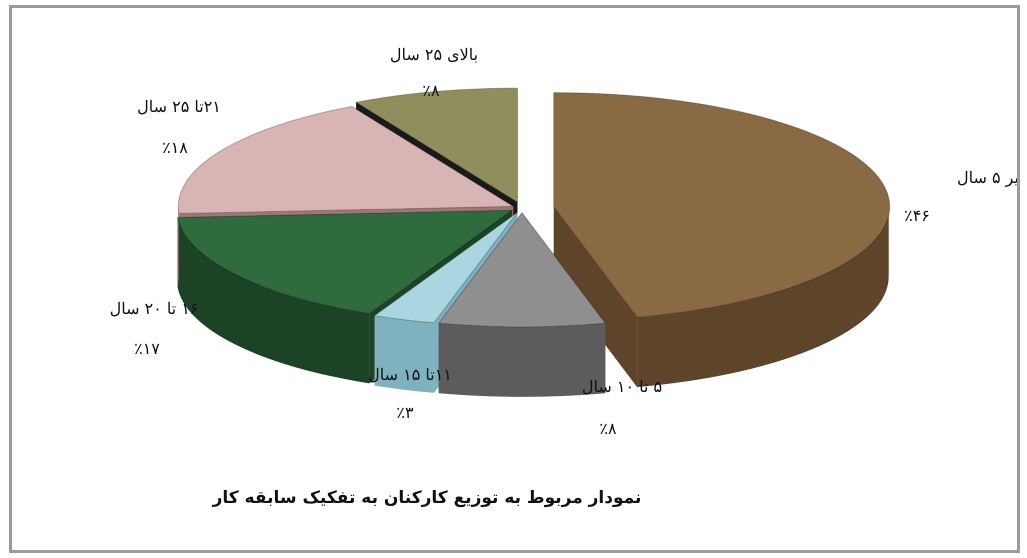 The width and height of the screenshot is (1027, 558). I want to click on label-group-3: ۱۶ تا ۲۰ سال ٪۱۷, so click(154, 328).